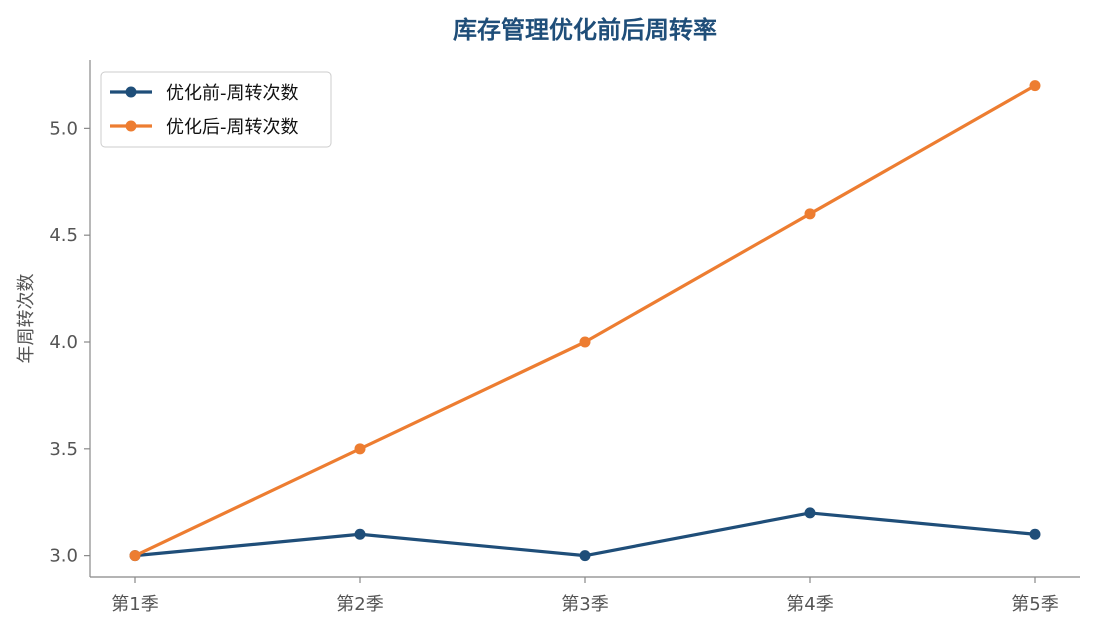 This screenshot has height=630, width=1095. What do you see at coordinates (585, 30) in the screenshot?
I see `chart-title: 库存管理优化前后周转率` at bounding box center [585, 30].